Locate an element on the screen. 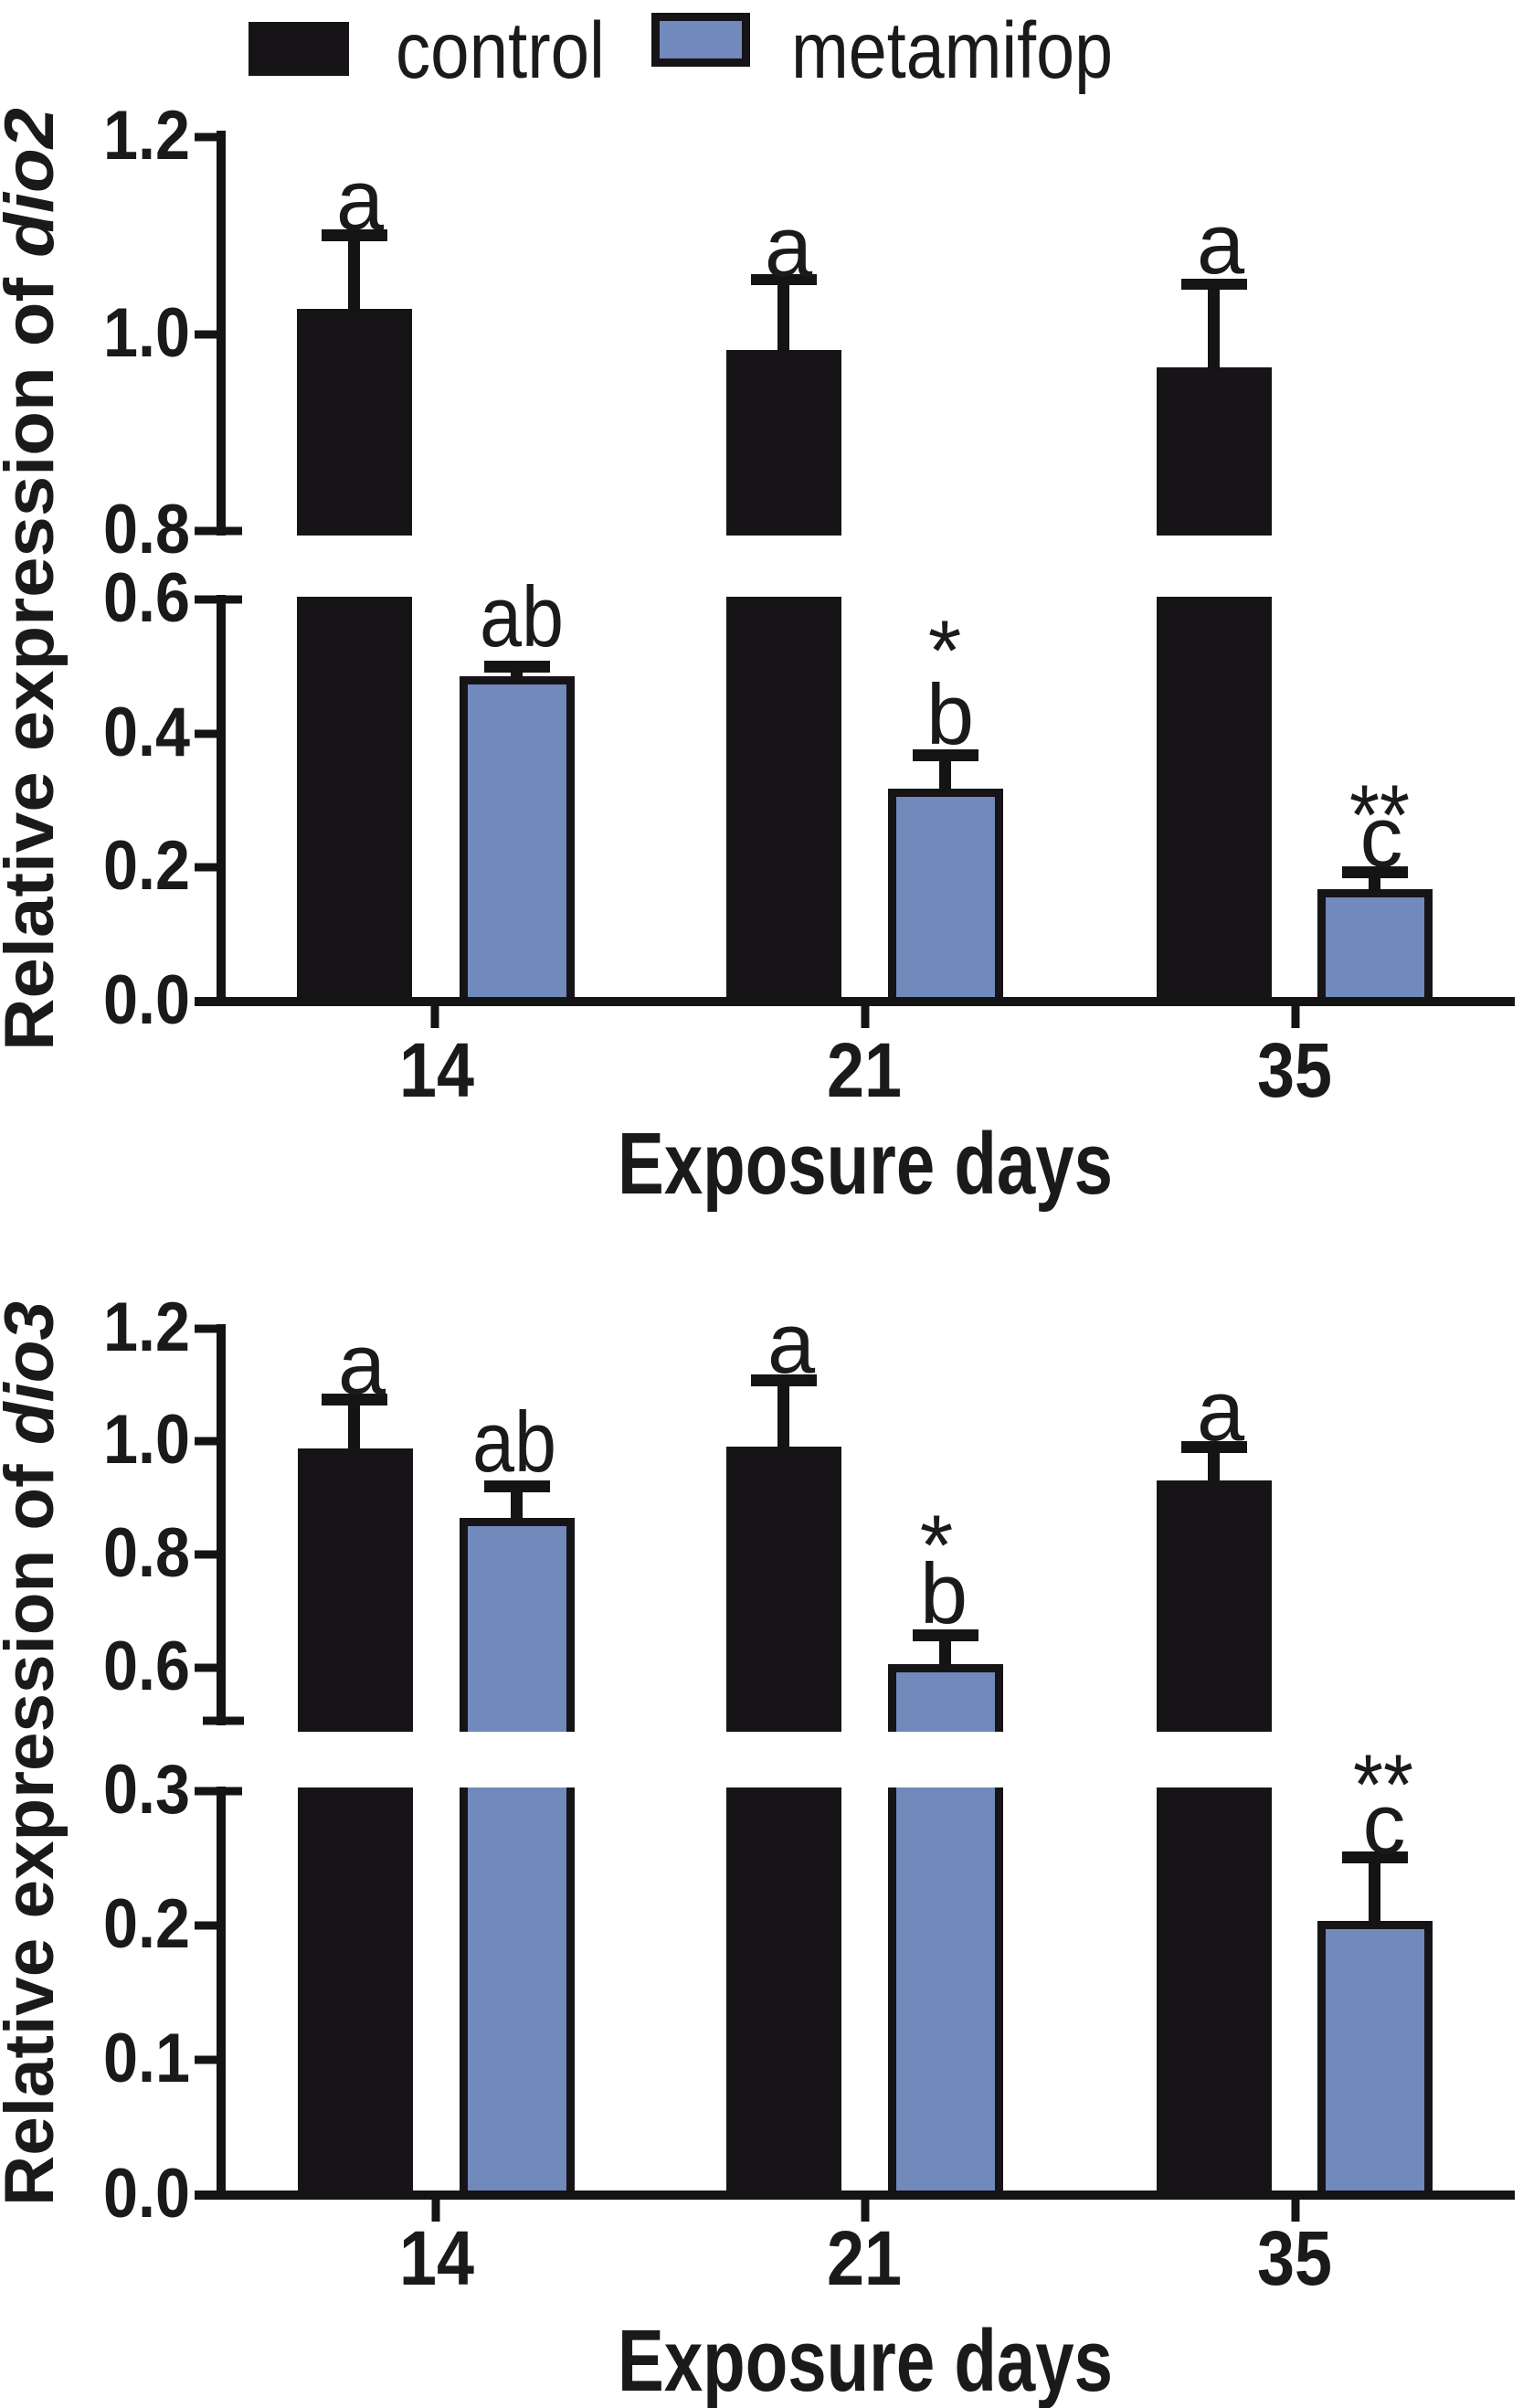  svg-text: 0.4 is located at coordinates (146, 732).